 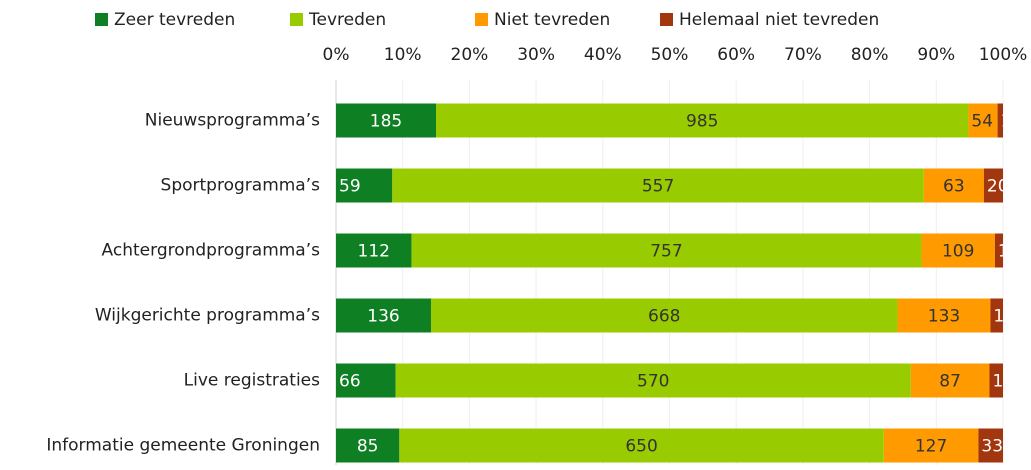 I want to click on data-label: 112, so click(x=374, y=252).